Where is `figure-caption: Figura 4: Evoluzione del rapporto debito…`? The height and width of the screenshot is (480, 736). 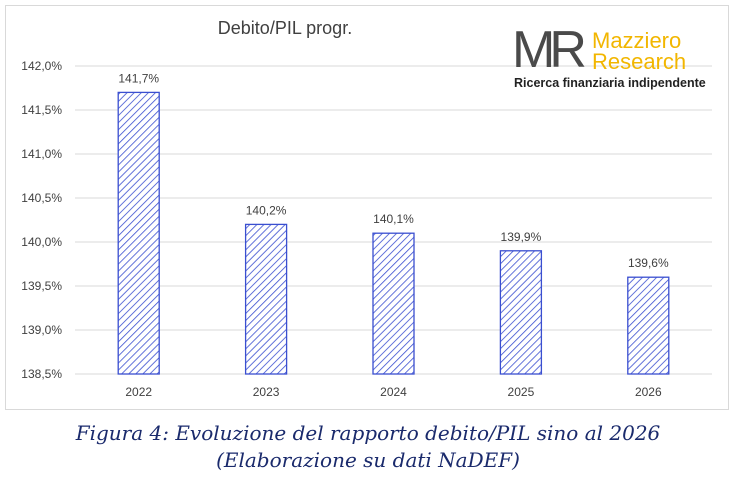
figure-caption: Figura 4: Evoluzione del rapporto debito… is located at coordinates (368, 447).